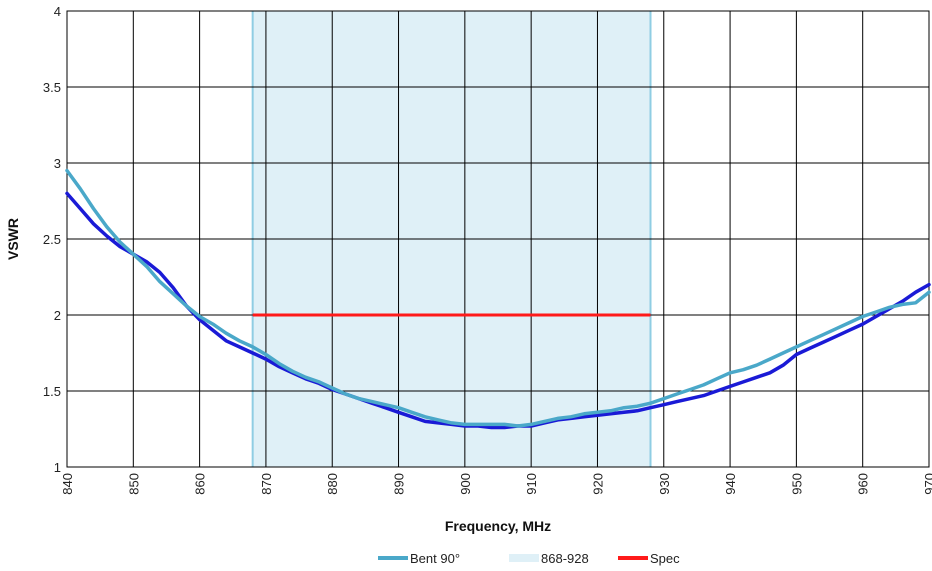 The image size is (932, 571). Describe the element at coordinates (465, 484) in the screenshot. I see `x-tick-label: 900` at that location.